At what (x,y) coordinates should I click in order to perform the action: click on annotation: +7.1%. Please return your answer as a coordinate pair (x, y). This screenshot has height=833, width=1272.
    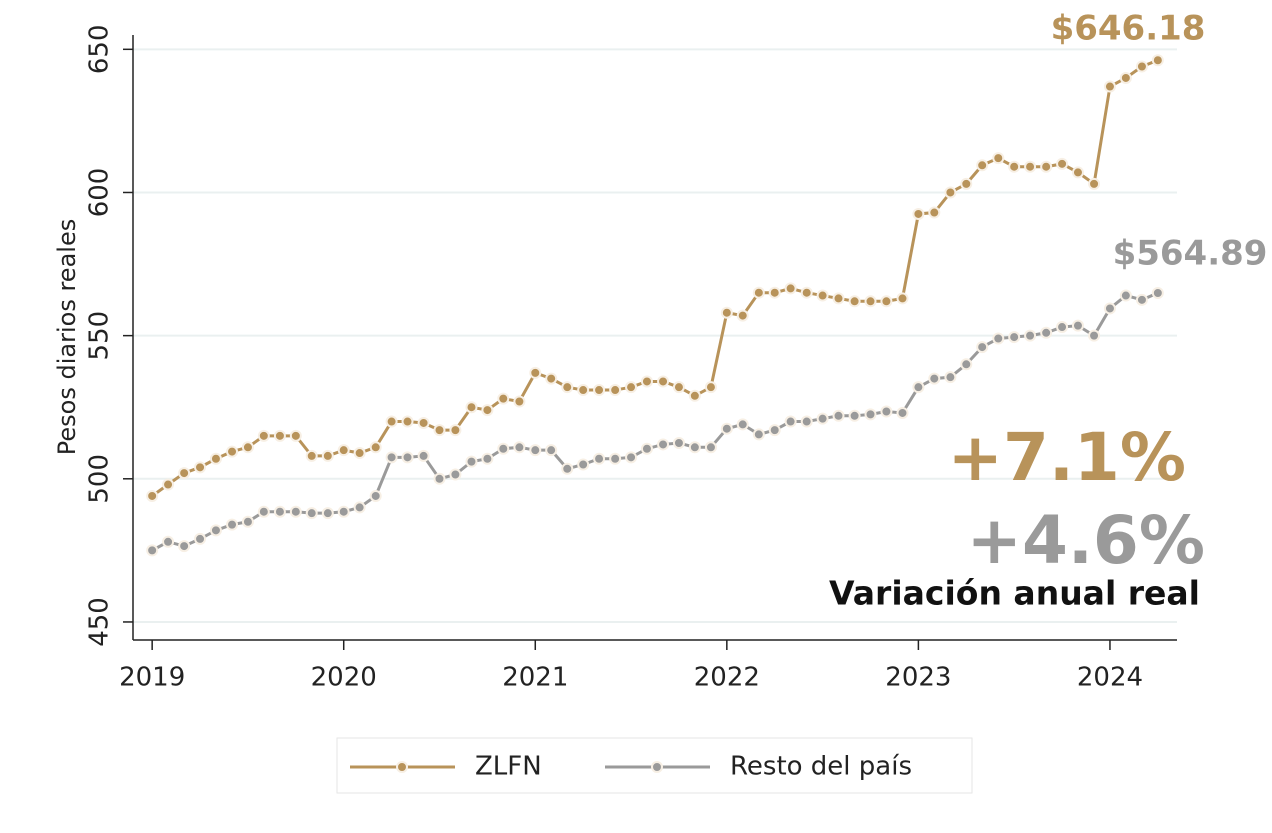
    Looking at the image, I should click on (1067, 457).